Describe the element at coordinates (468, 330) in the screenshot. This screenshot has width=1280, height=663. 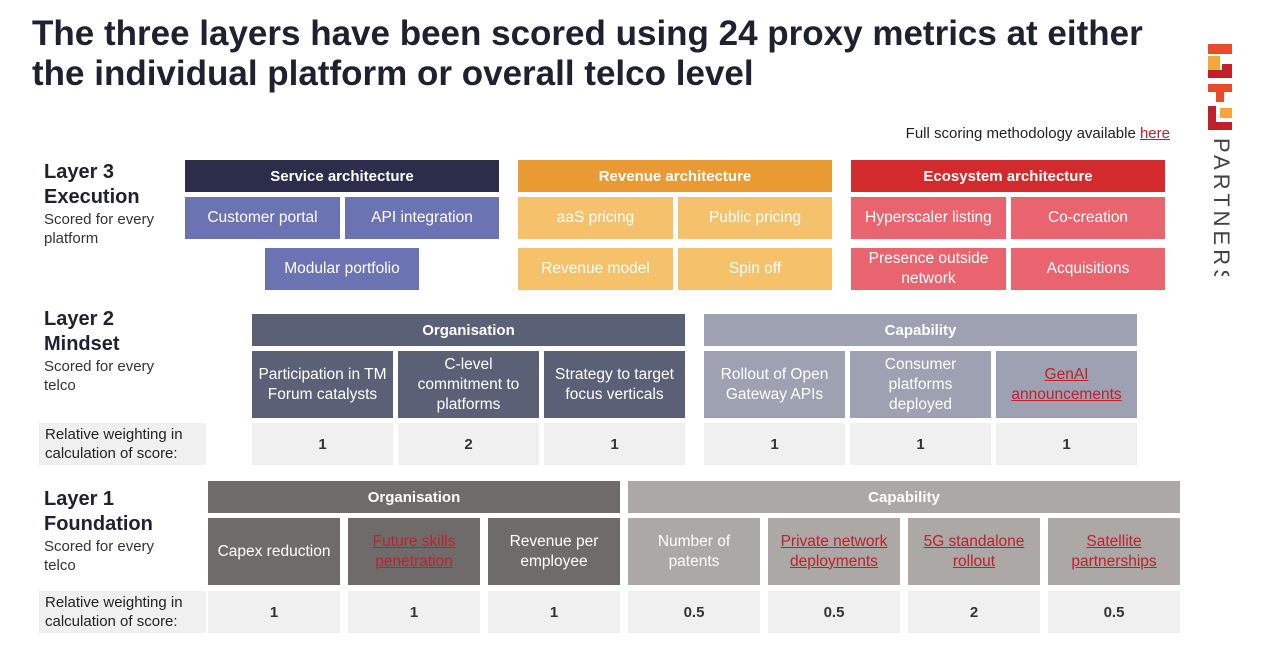
I see `layer2-organisation-header: Organisation` at that location.